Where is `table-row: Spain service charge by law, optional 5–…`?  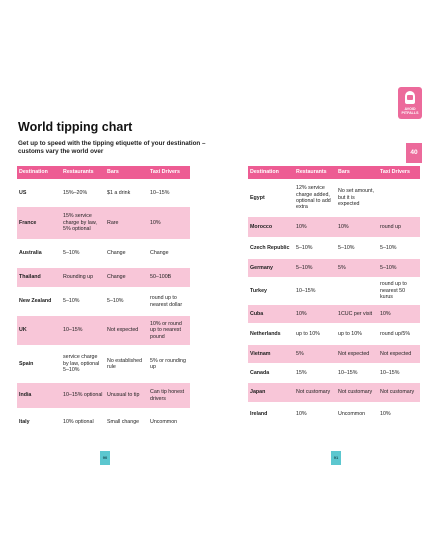 table-row: Spain service charge by law, optional 5–… is located at coordinates (103, 364).